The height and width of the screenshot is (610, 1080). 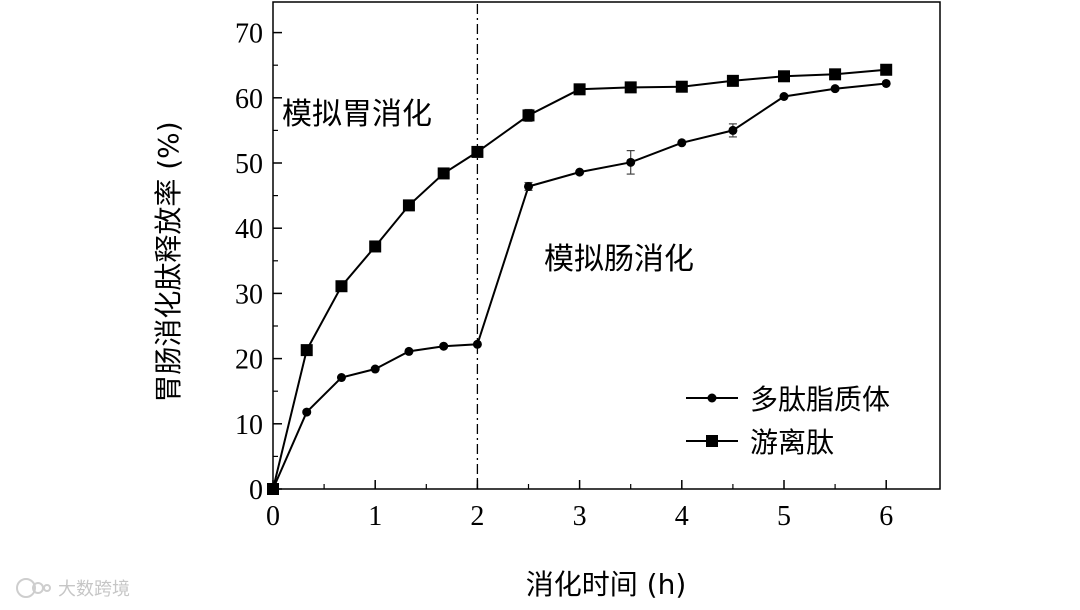 I want to click on legend-item-liposome: 多肽脂质体, so click(x=788, y=399).